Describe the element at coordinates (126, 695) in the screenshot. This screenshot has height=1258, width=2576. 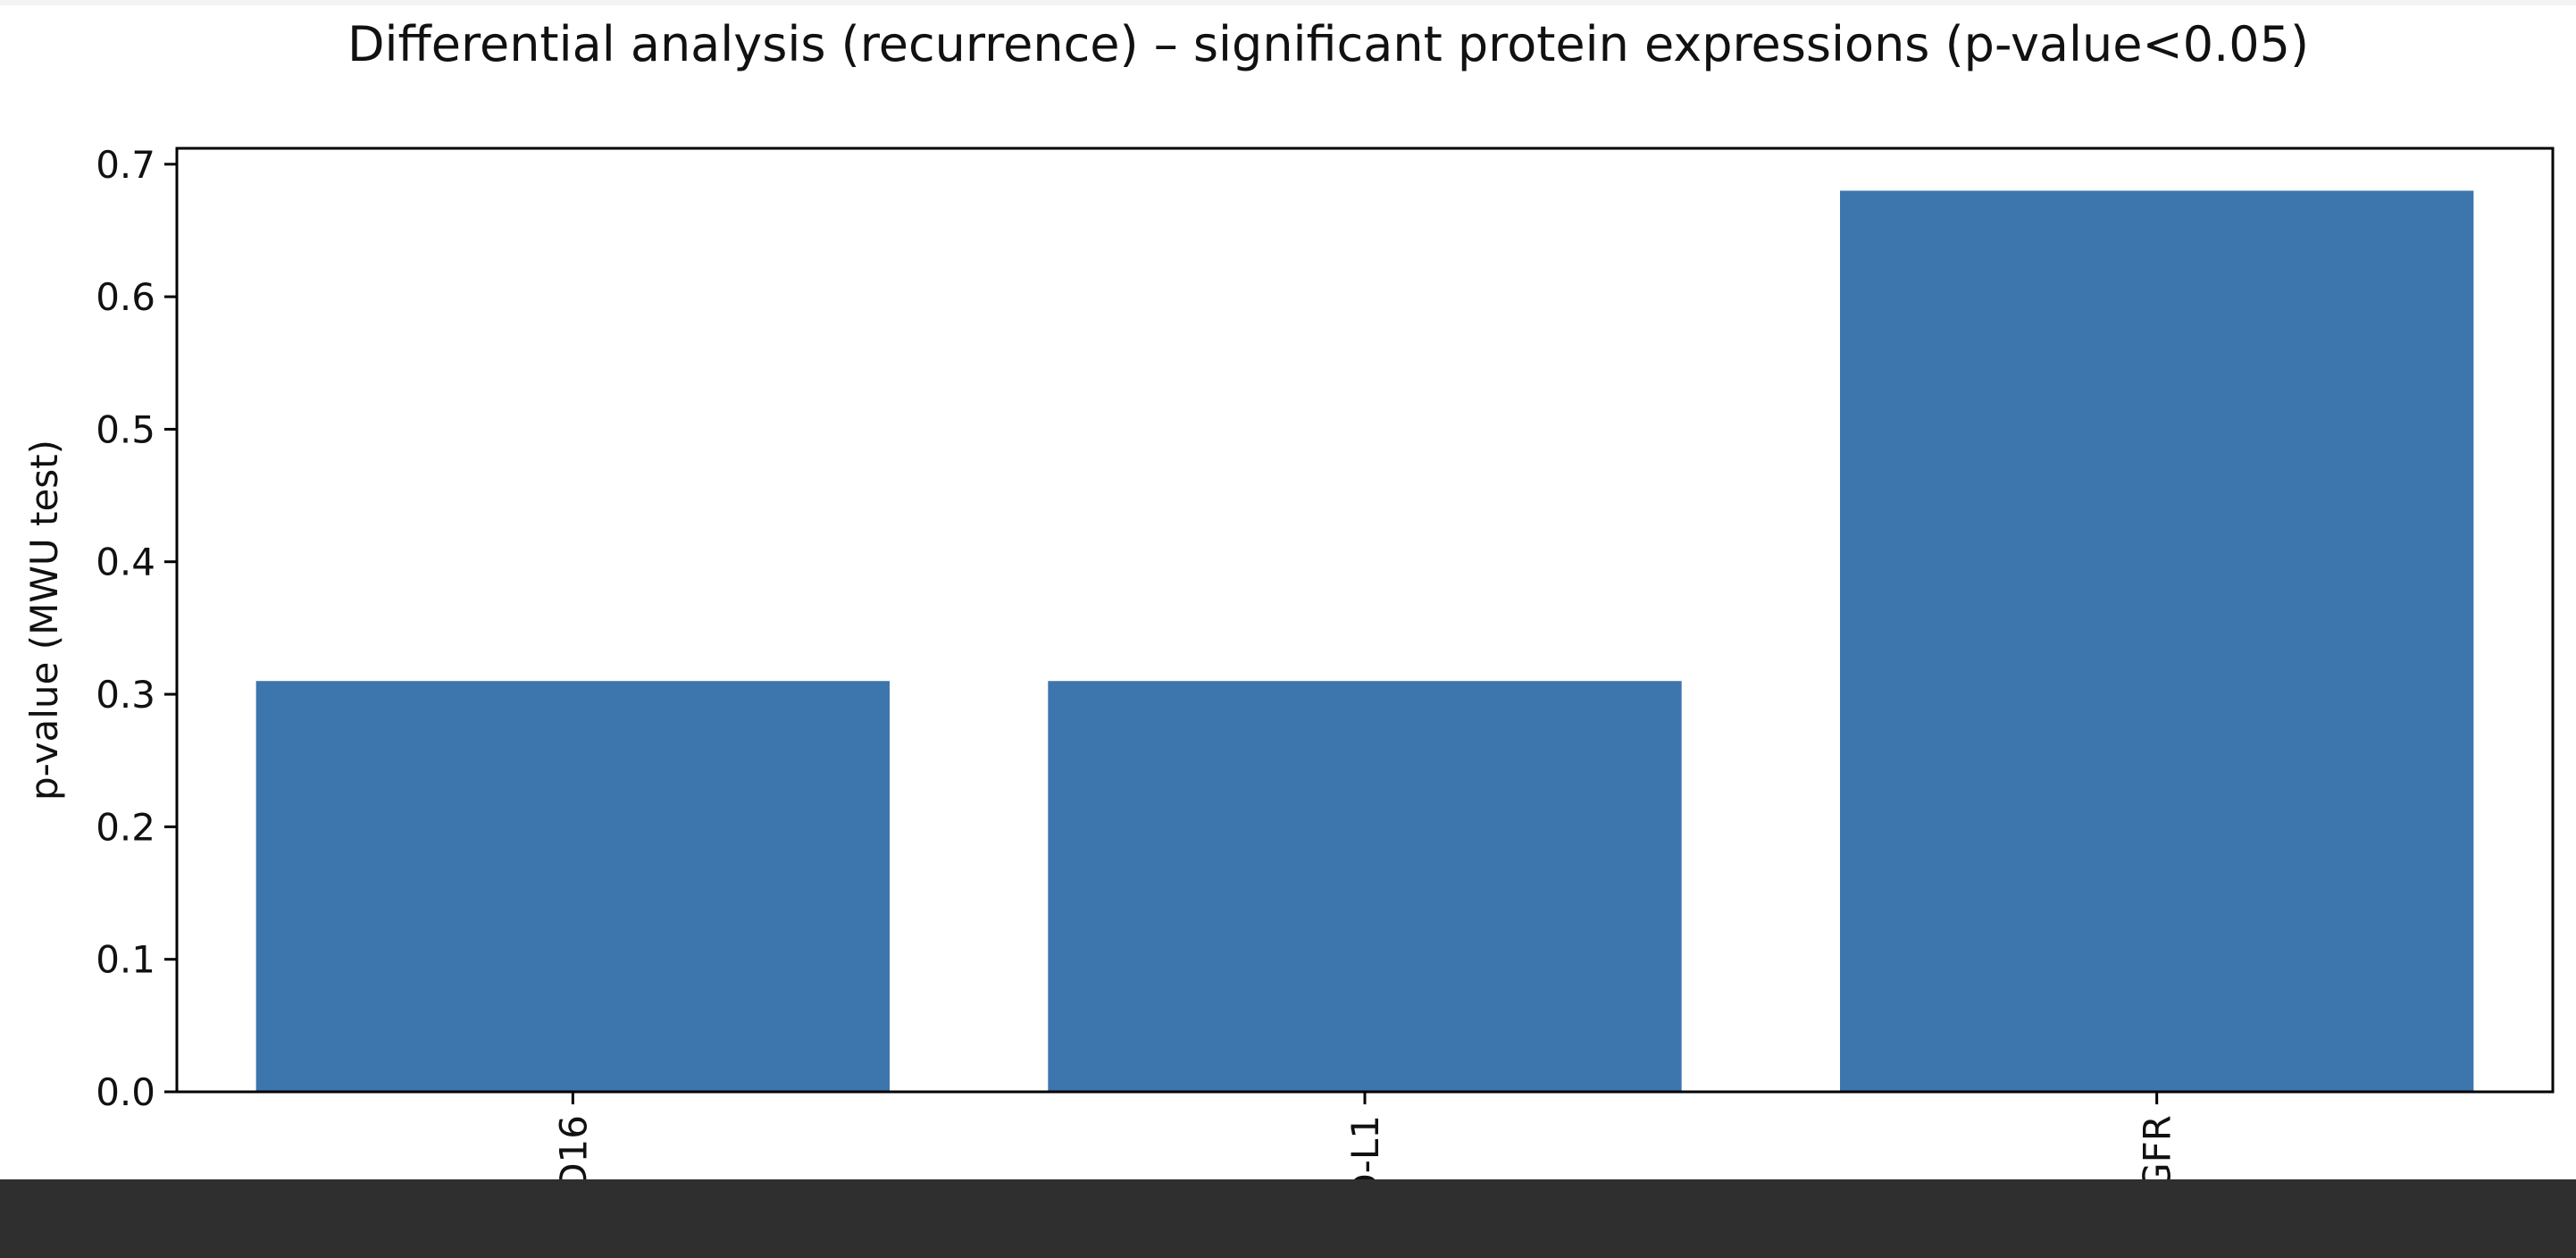
I see `y-tick-label: 0.3` at that location.